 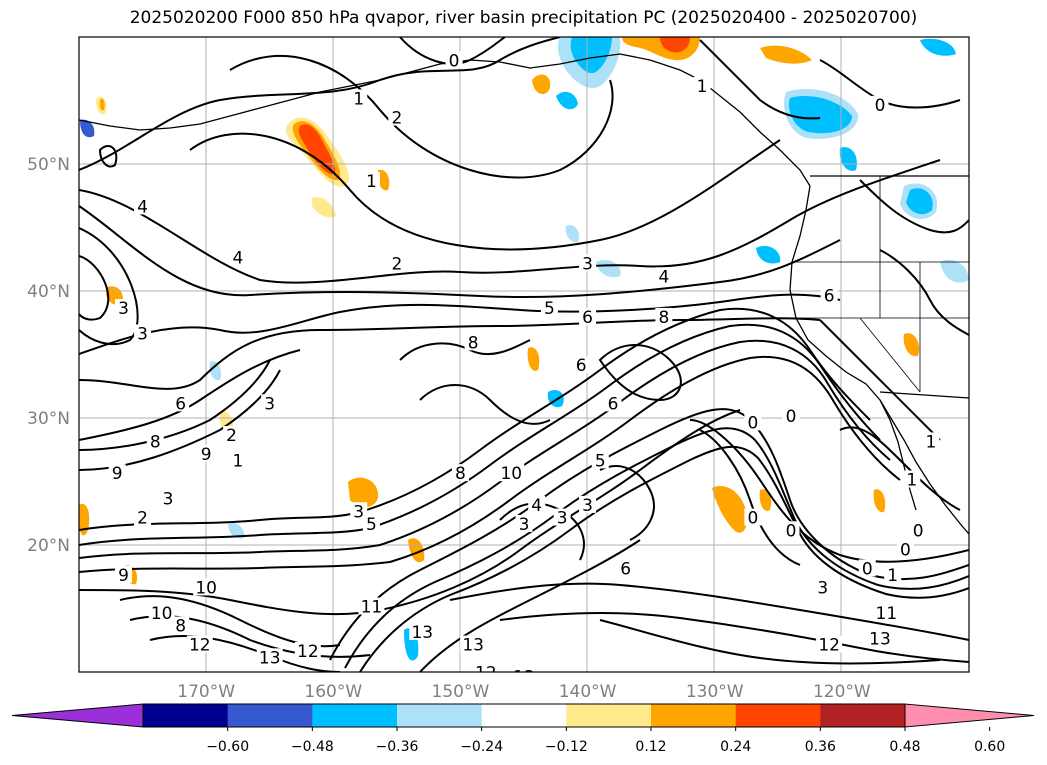 I want to click on colorbar-tick-label: 0.48, so click(x=904, y=747).